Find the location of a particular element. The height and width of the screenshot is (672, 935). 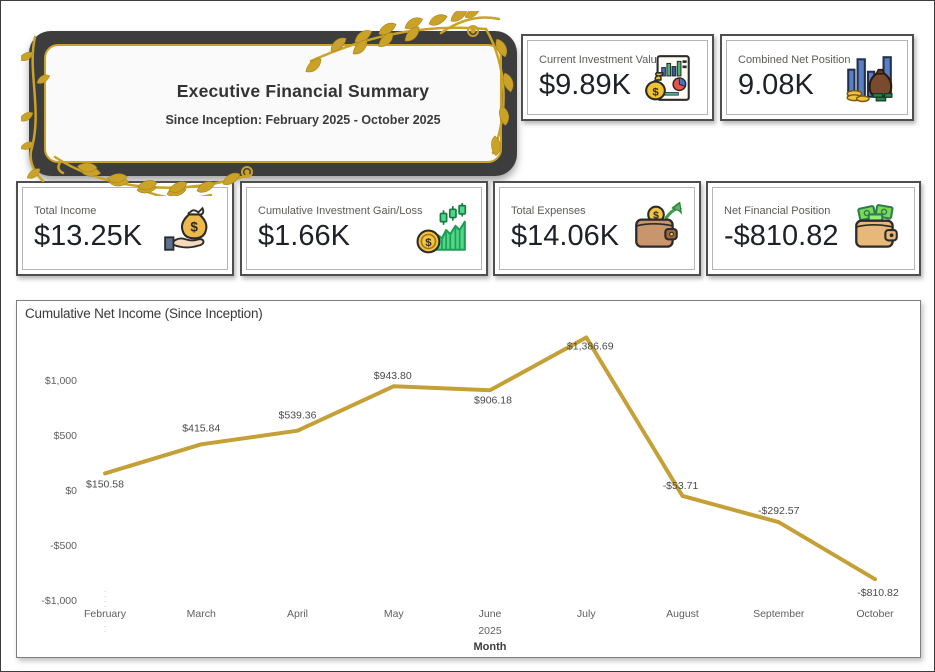

kpi-value: $13.25K is located at coordinates (88, 235).